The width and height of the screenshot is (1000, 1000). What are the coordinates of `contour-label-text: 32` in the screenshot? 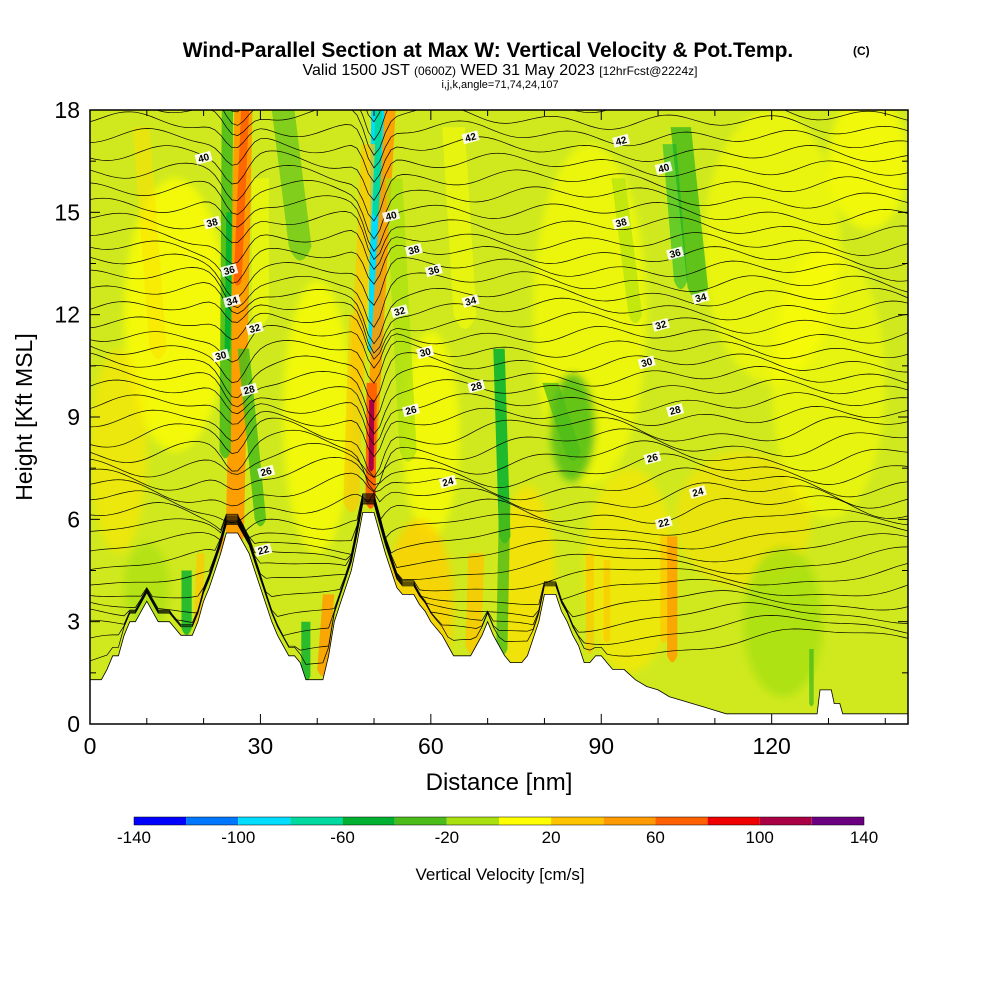 It's located at (400, 312).